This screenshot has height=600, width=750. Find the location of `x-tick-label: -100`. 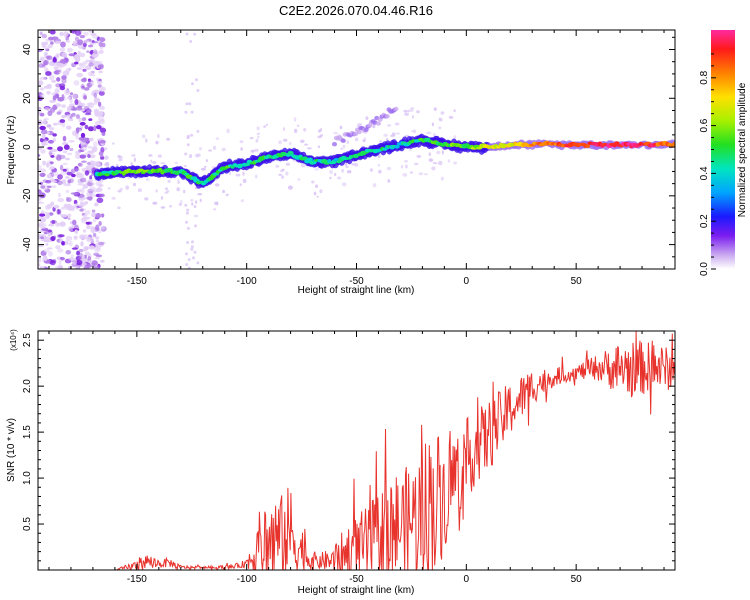

x-tick-label: -100 is located at coordinates (247, 281).